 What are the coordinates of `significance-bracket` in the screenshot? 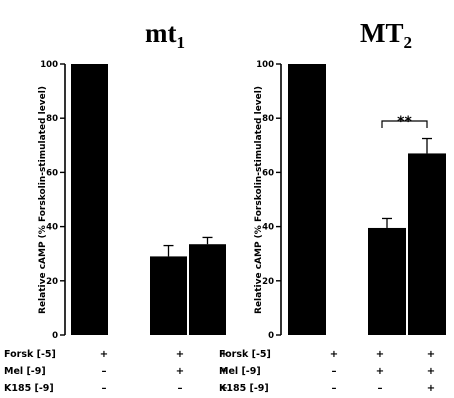 It's located at (404, 124).